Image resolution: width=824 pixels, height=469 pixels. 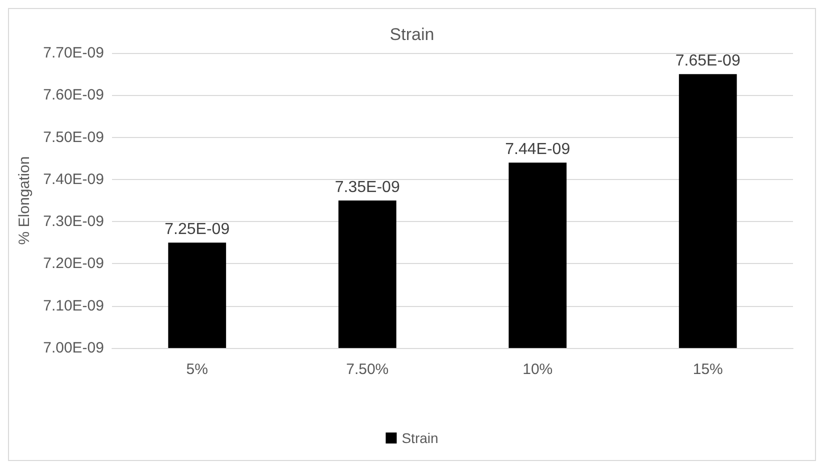 I want to click on y-tick-label: 7.20E-09, so click(x=73, y=263).